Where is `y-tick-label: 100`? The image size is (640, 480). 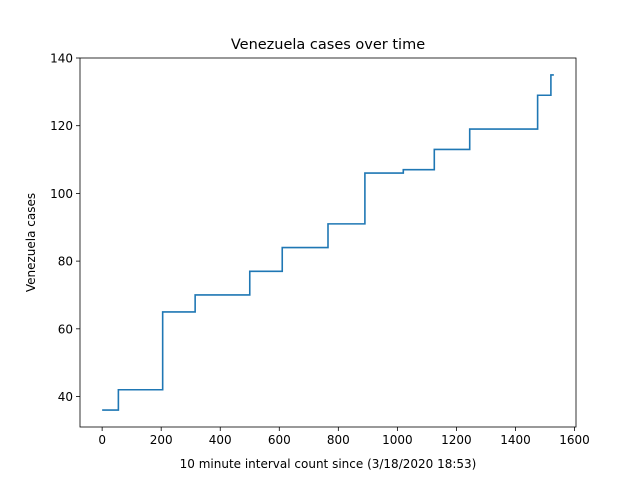 y-tick-label: 100 is located at coordinates (61, 194).